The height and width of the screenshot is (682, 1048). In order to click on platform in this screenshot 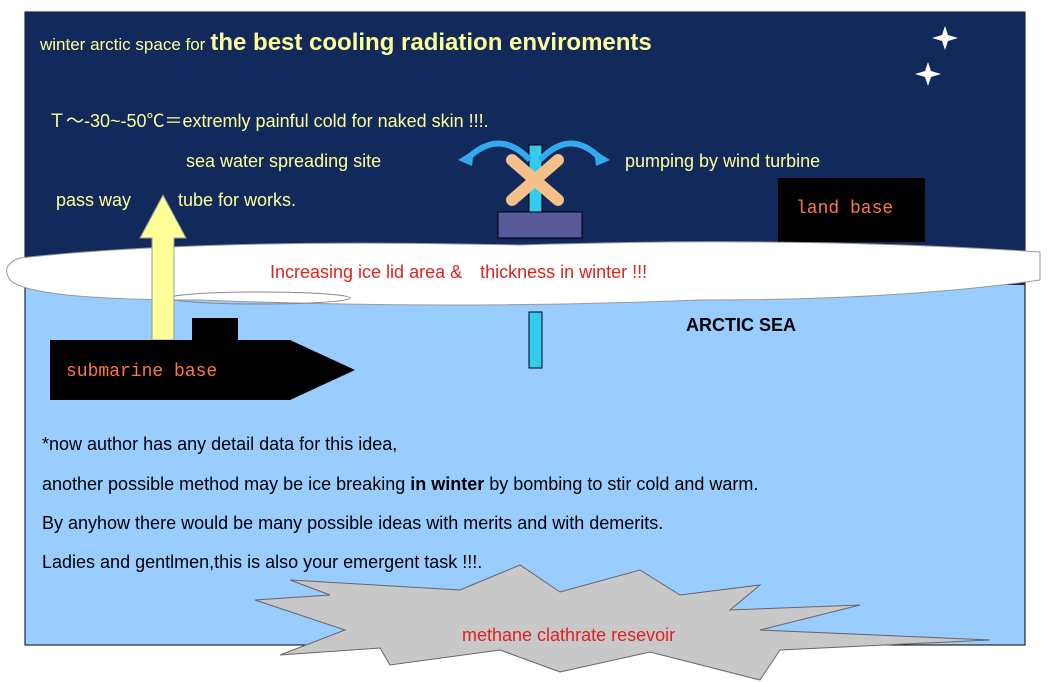, I will do `click(540, 225)`.